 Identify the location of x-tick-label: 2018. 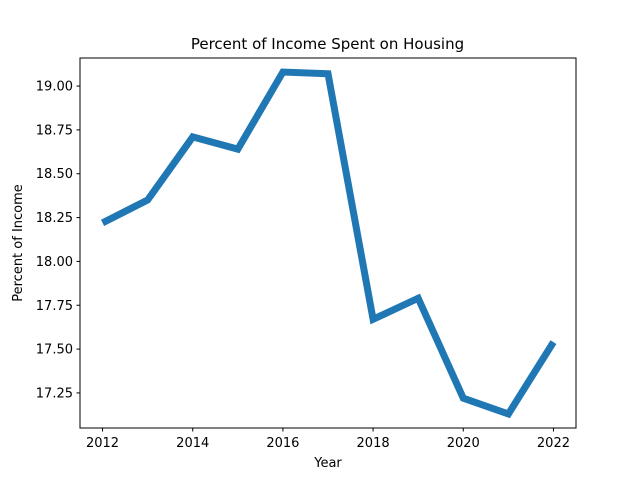
(373, 443).